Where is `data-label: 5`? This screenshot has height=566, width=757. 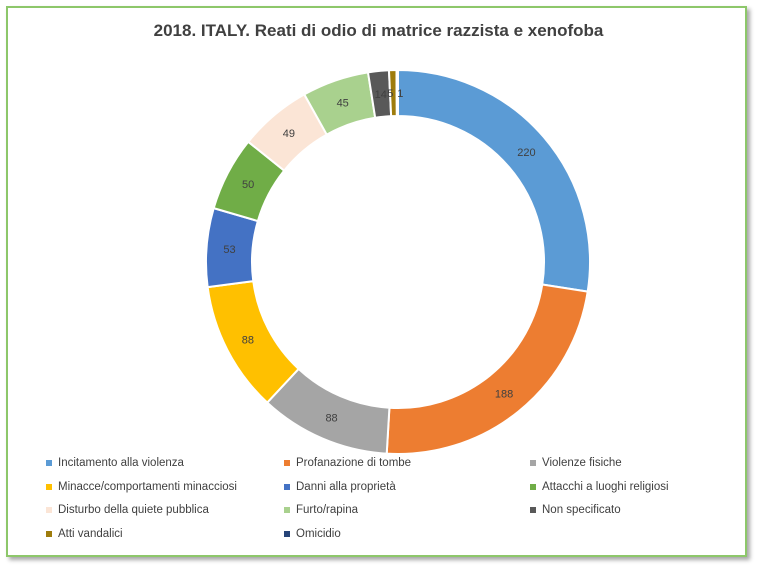
data-label: 5 is located at coordinates (390, 94).